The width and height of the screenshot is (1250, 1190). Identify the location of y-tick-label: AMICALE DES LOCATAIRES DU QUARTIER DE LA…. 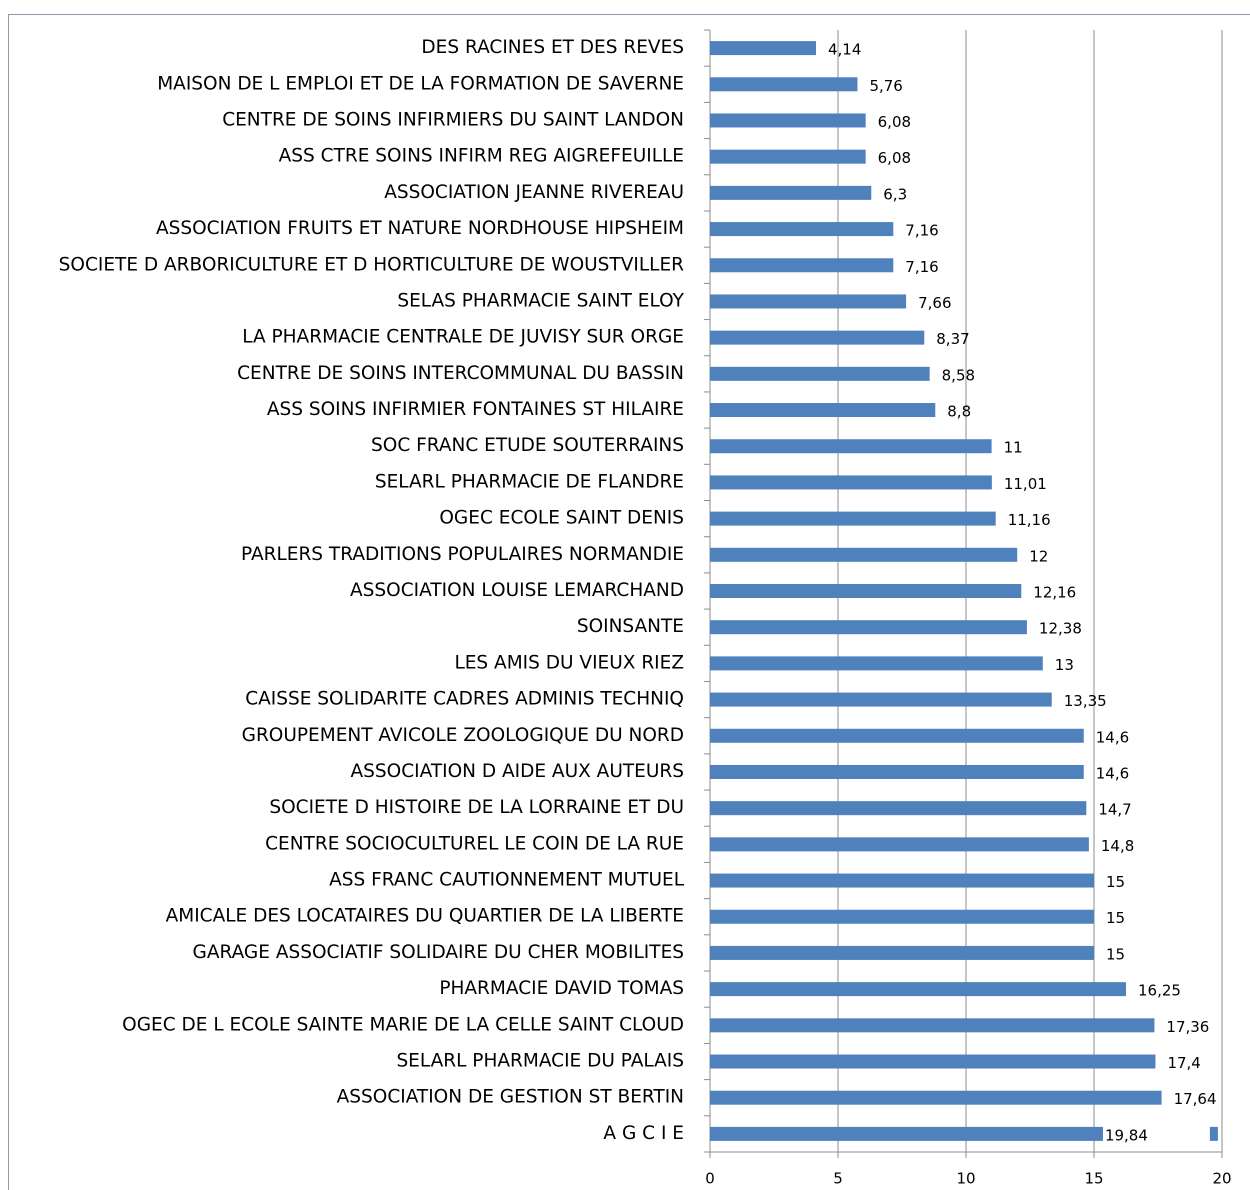
(425, 916).